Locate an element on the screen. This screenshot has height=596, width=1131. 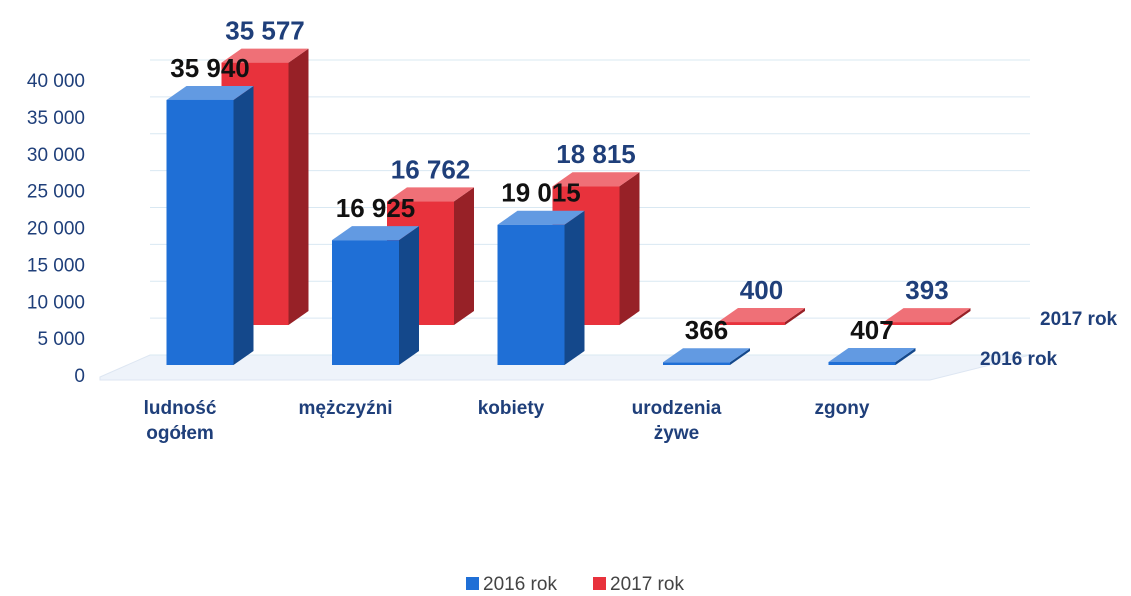
x-tick-label: zgony is located at coordinates (842, 408).